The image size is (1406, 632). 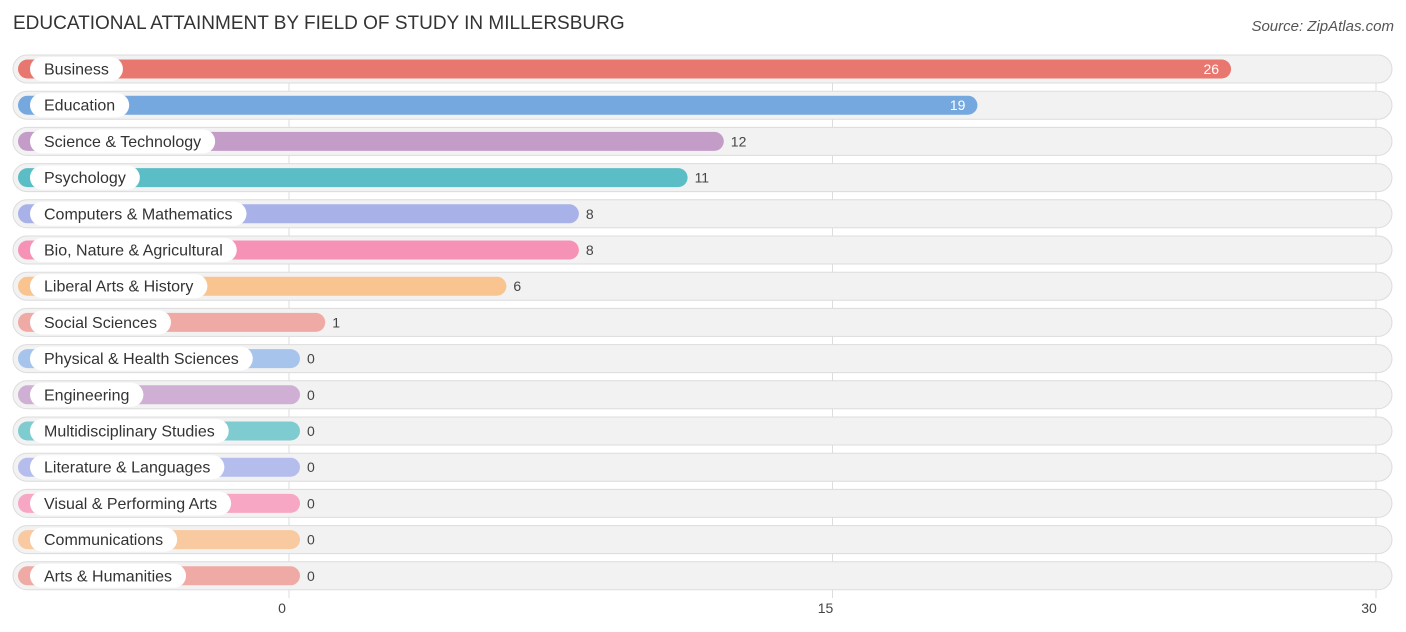 I want to click on bar-row-science-and-technology: Science & Technology 12, so click(x=702, y=141).